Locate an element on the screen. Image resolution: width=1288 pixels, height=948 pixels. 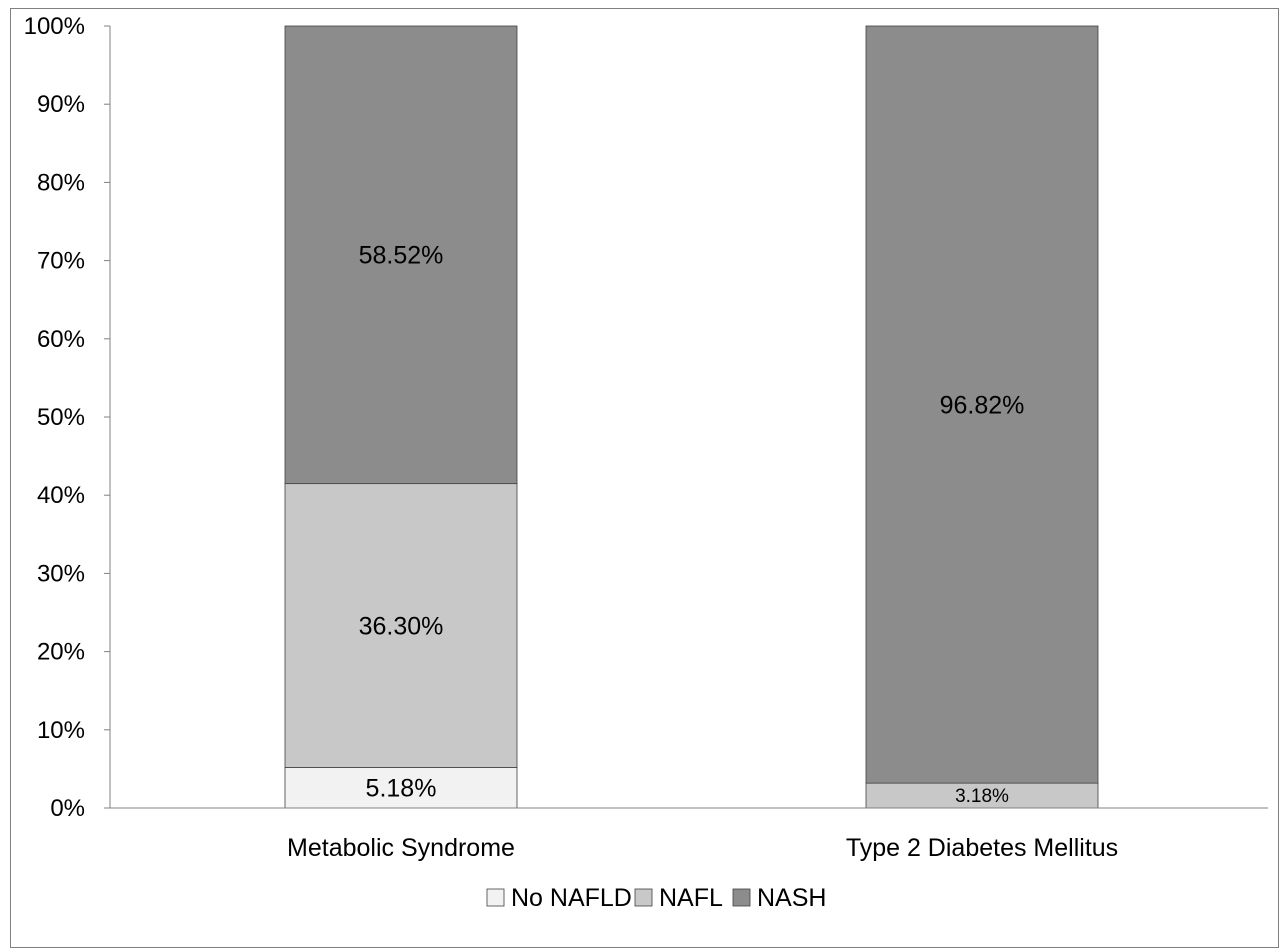
y-tick-label: 30% is located at coordinates (61, 573).